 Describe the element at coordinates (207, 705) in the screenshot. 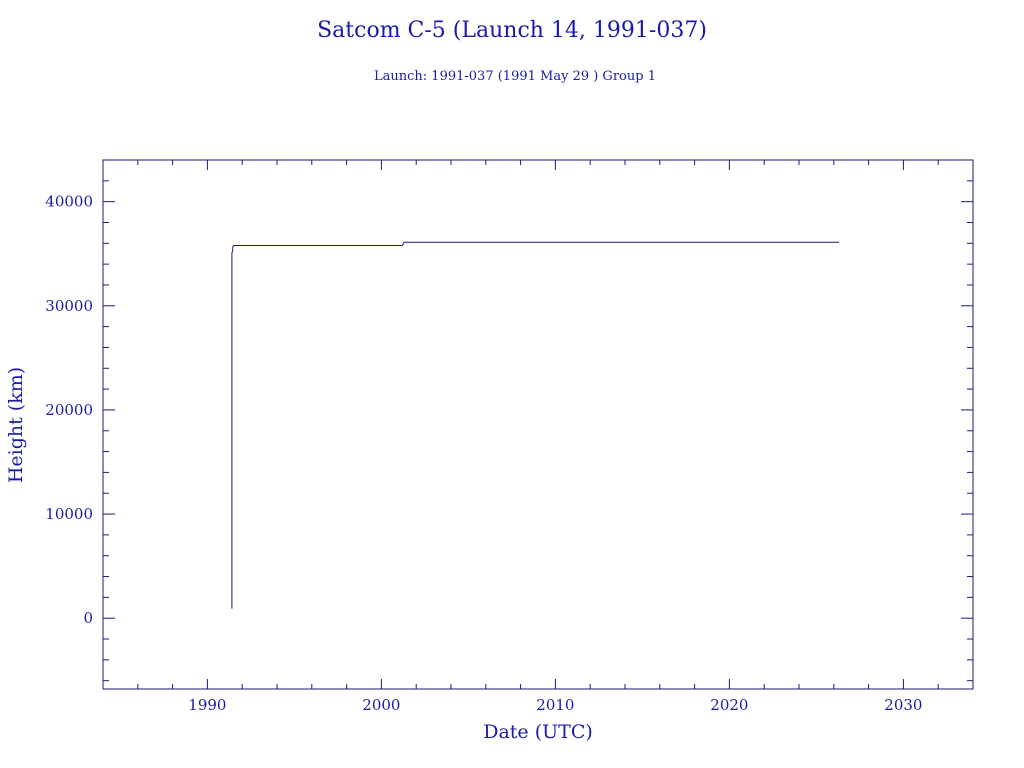

I see `x-tick-label: 1990` at that location.